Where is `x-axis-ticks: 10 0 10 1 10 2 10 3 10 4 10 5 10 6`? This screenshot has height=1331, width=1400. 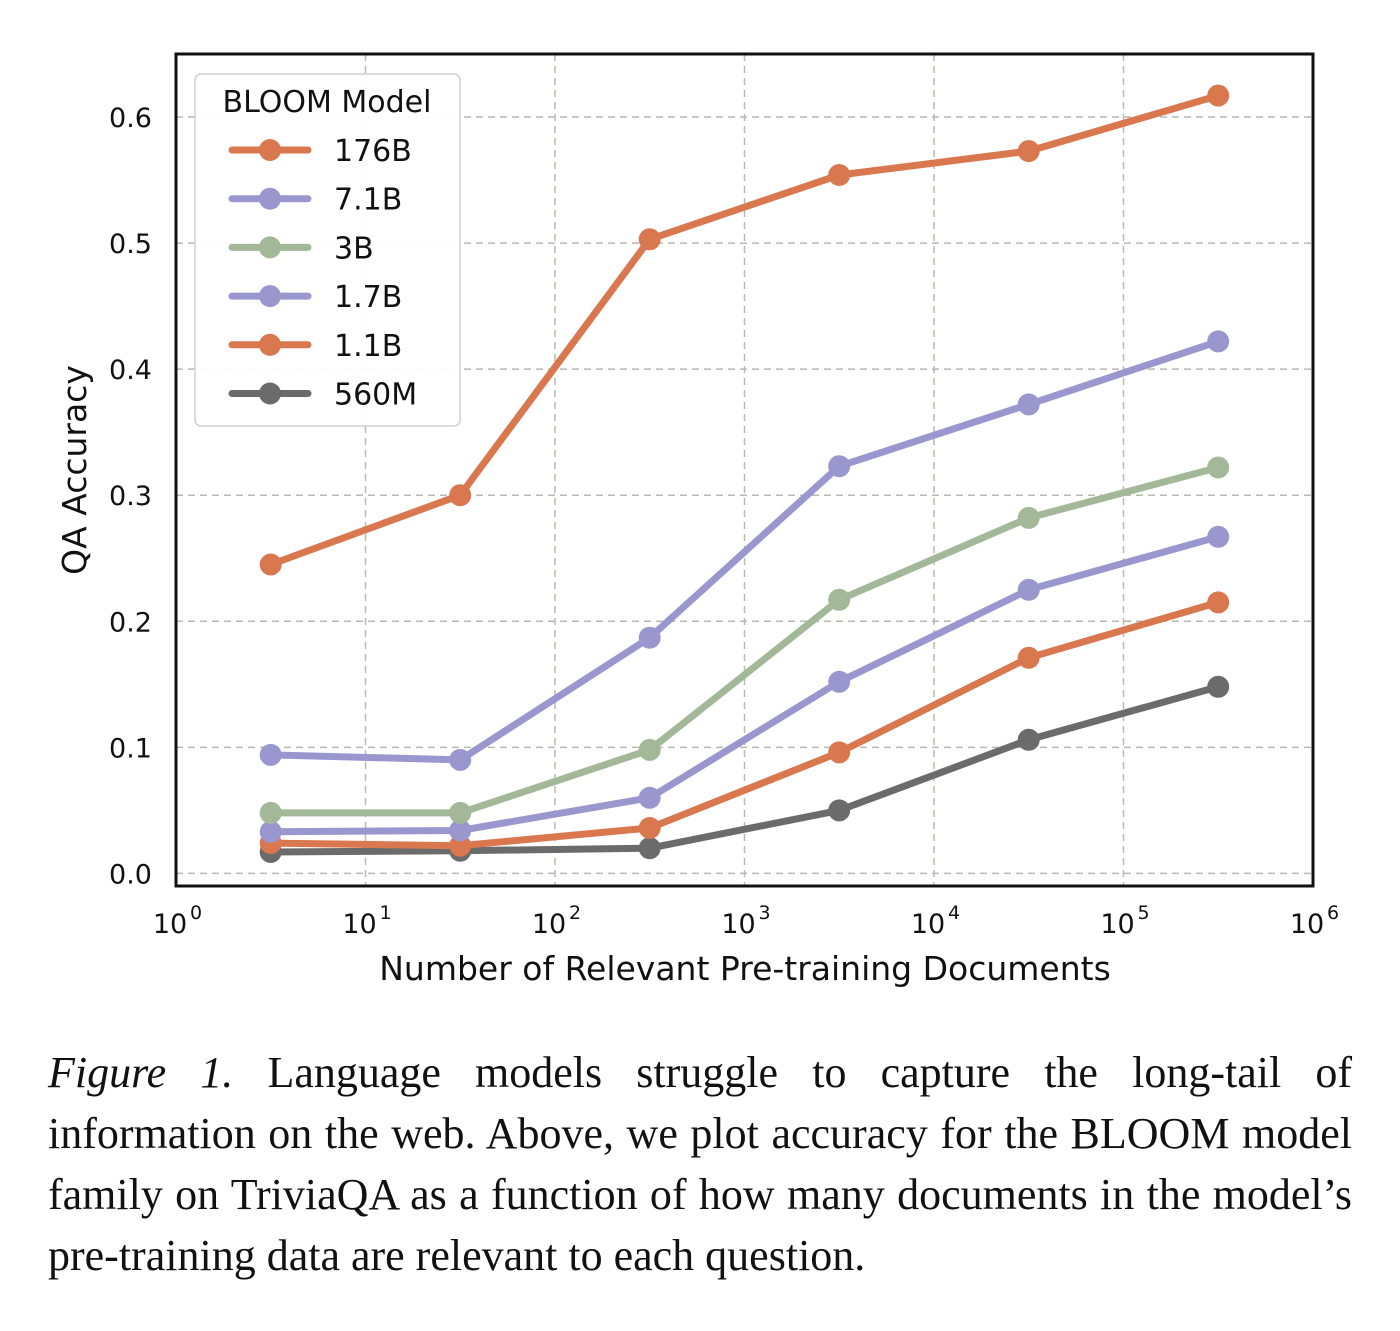 x-axis-ticks: 10 0 10 1 10 2 10 3 10 4 10 5 10 6 is located at coordinates (746, 921).